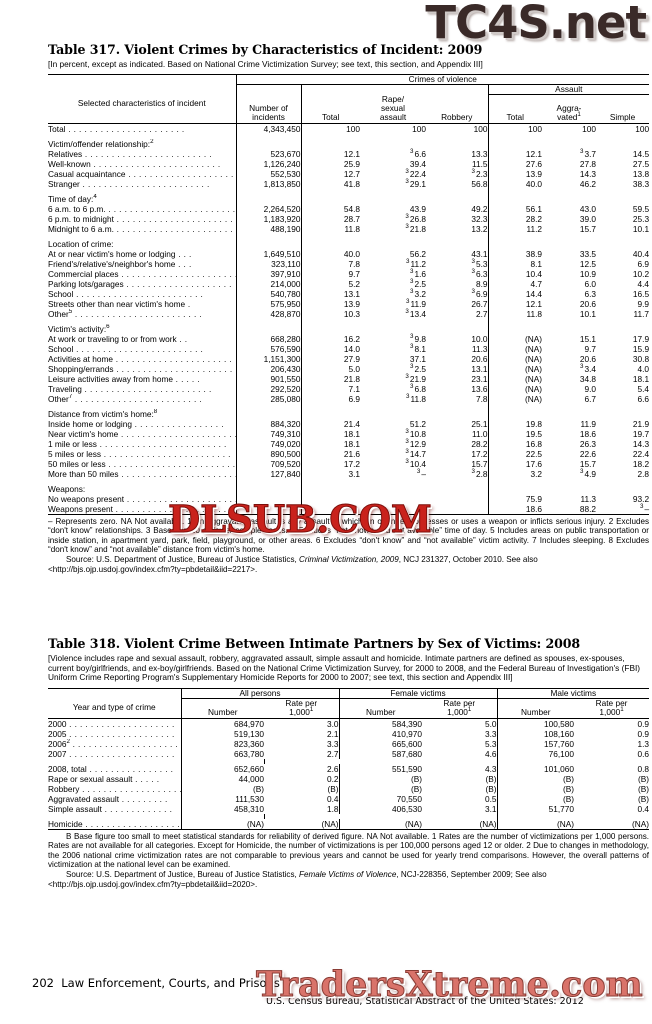 The image size is (652, 1024). I want to click on header-all-rate: Rate per 1,0001, so click(302, 708).